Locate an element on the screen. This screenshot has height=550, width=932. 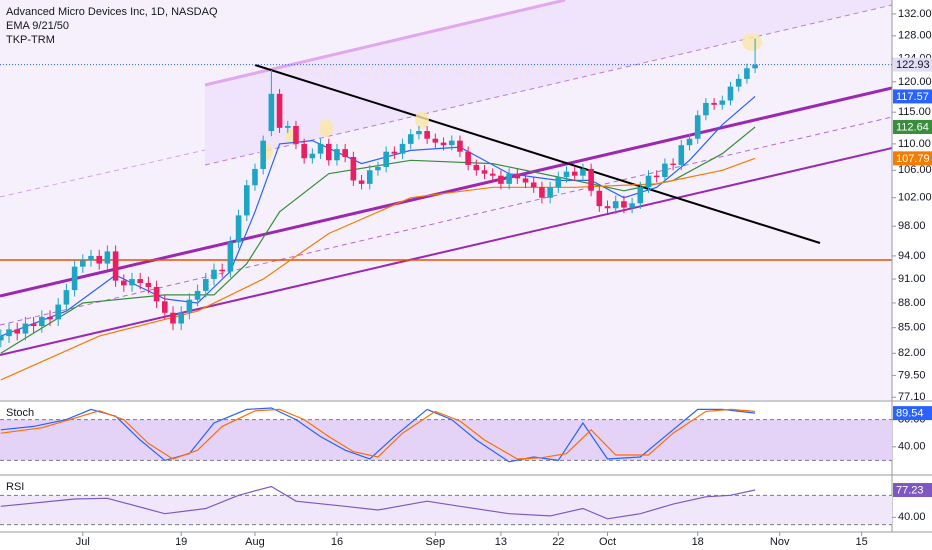
x-tick-label: 15 is located at coordinates (862, 542).